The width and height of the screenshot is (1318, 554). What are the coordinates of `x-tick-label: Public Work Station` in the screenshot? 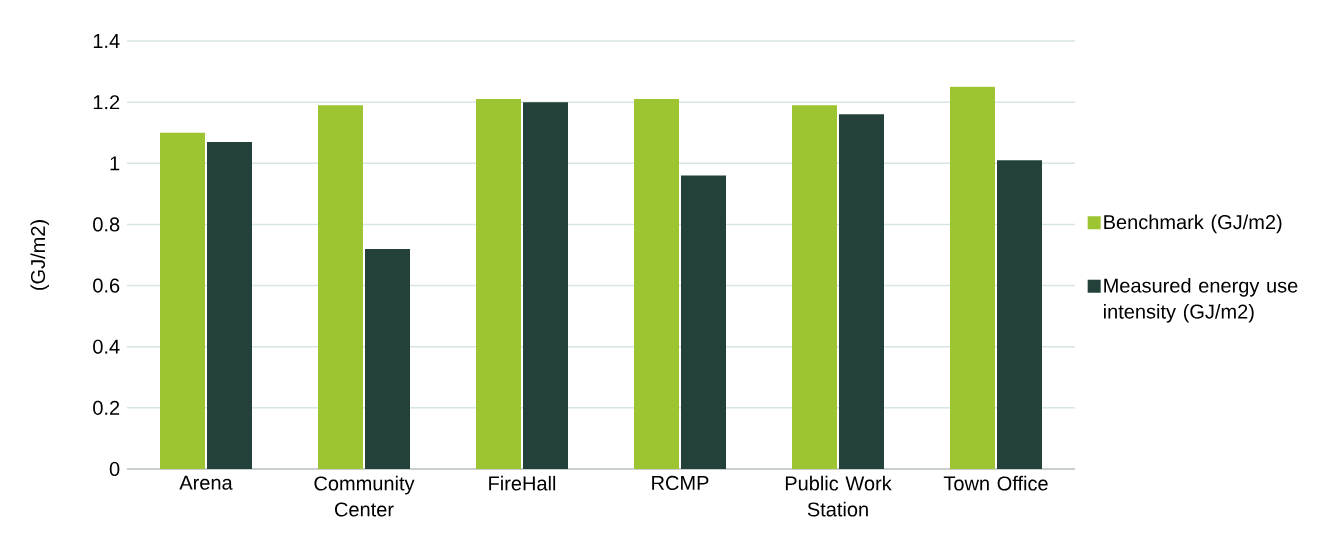 It's located at (838, 496).